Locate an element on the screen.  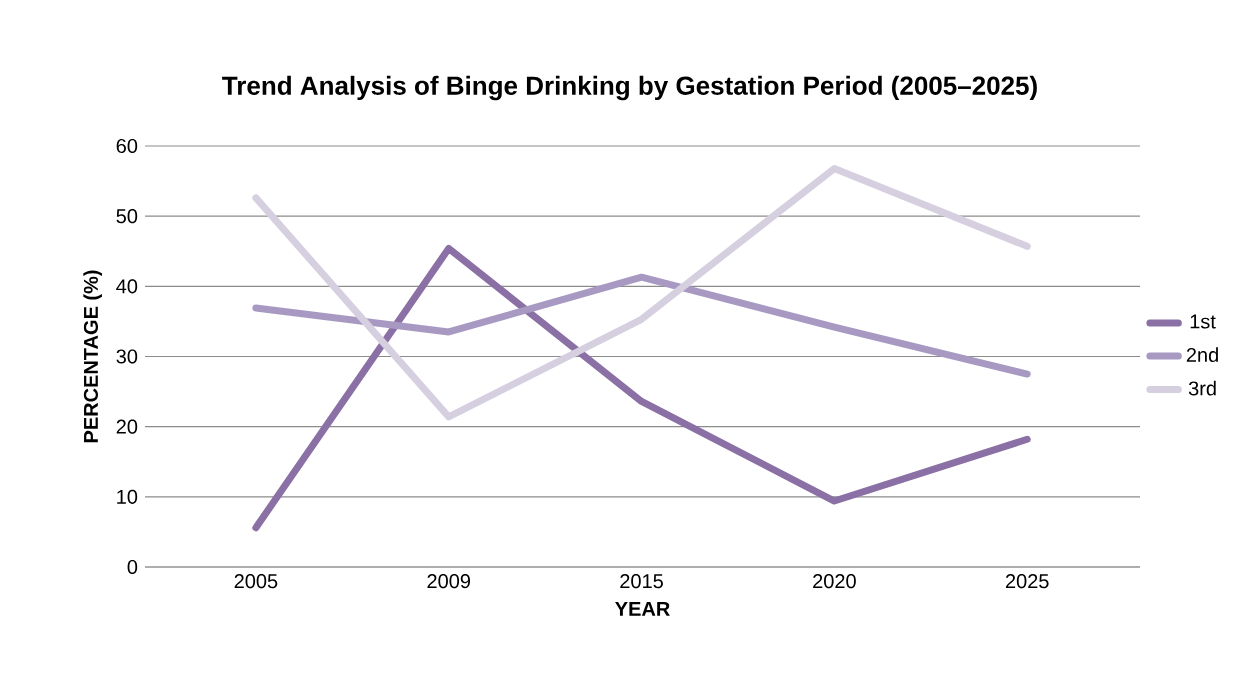
y-tick-label: 10 is located at coordinates (127, 496).